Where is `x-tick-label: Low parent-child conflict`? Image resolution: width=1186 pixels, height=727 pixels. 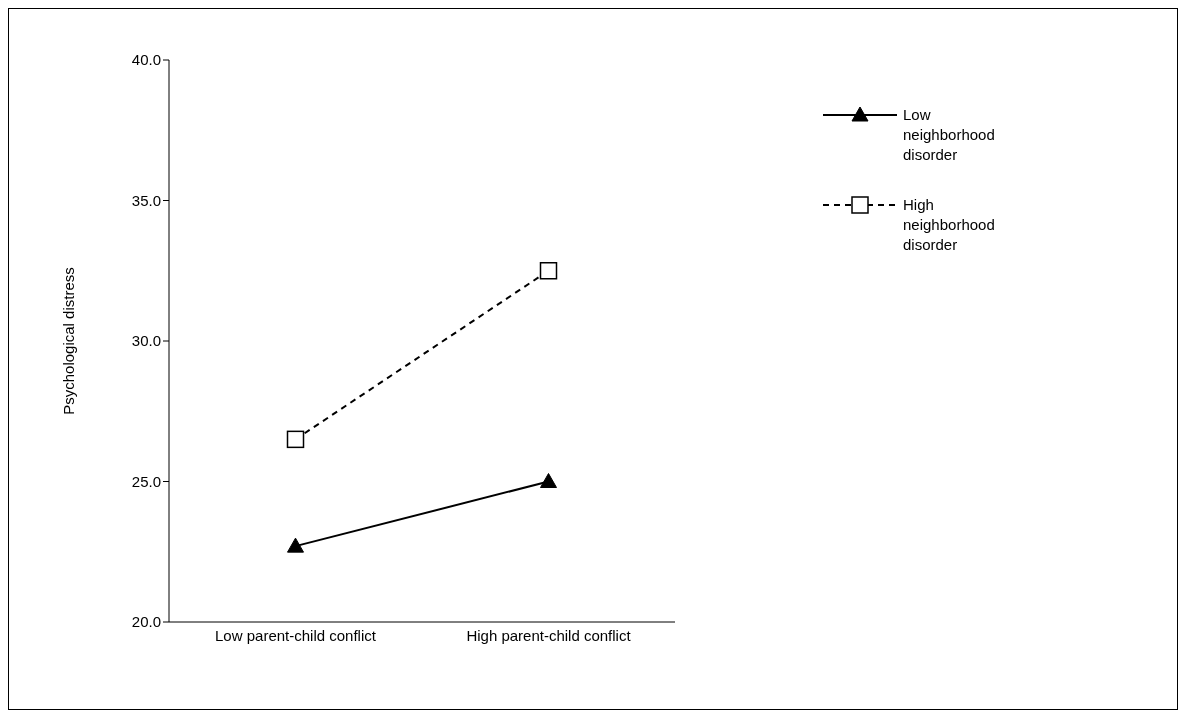
x-tick-label: Low parent-child conflict is located at coordinates (296, 635).